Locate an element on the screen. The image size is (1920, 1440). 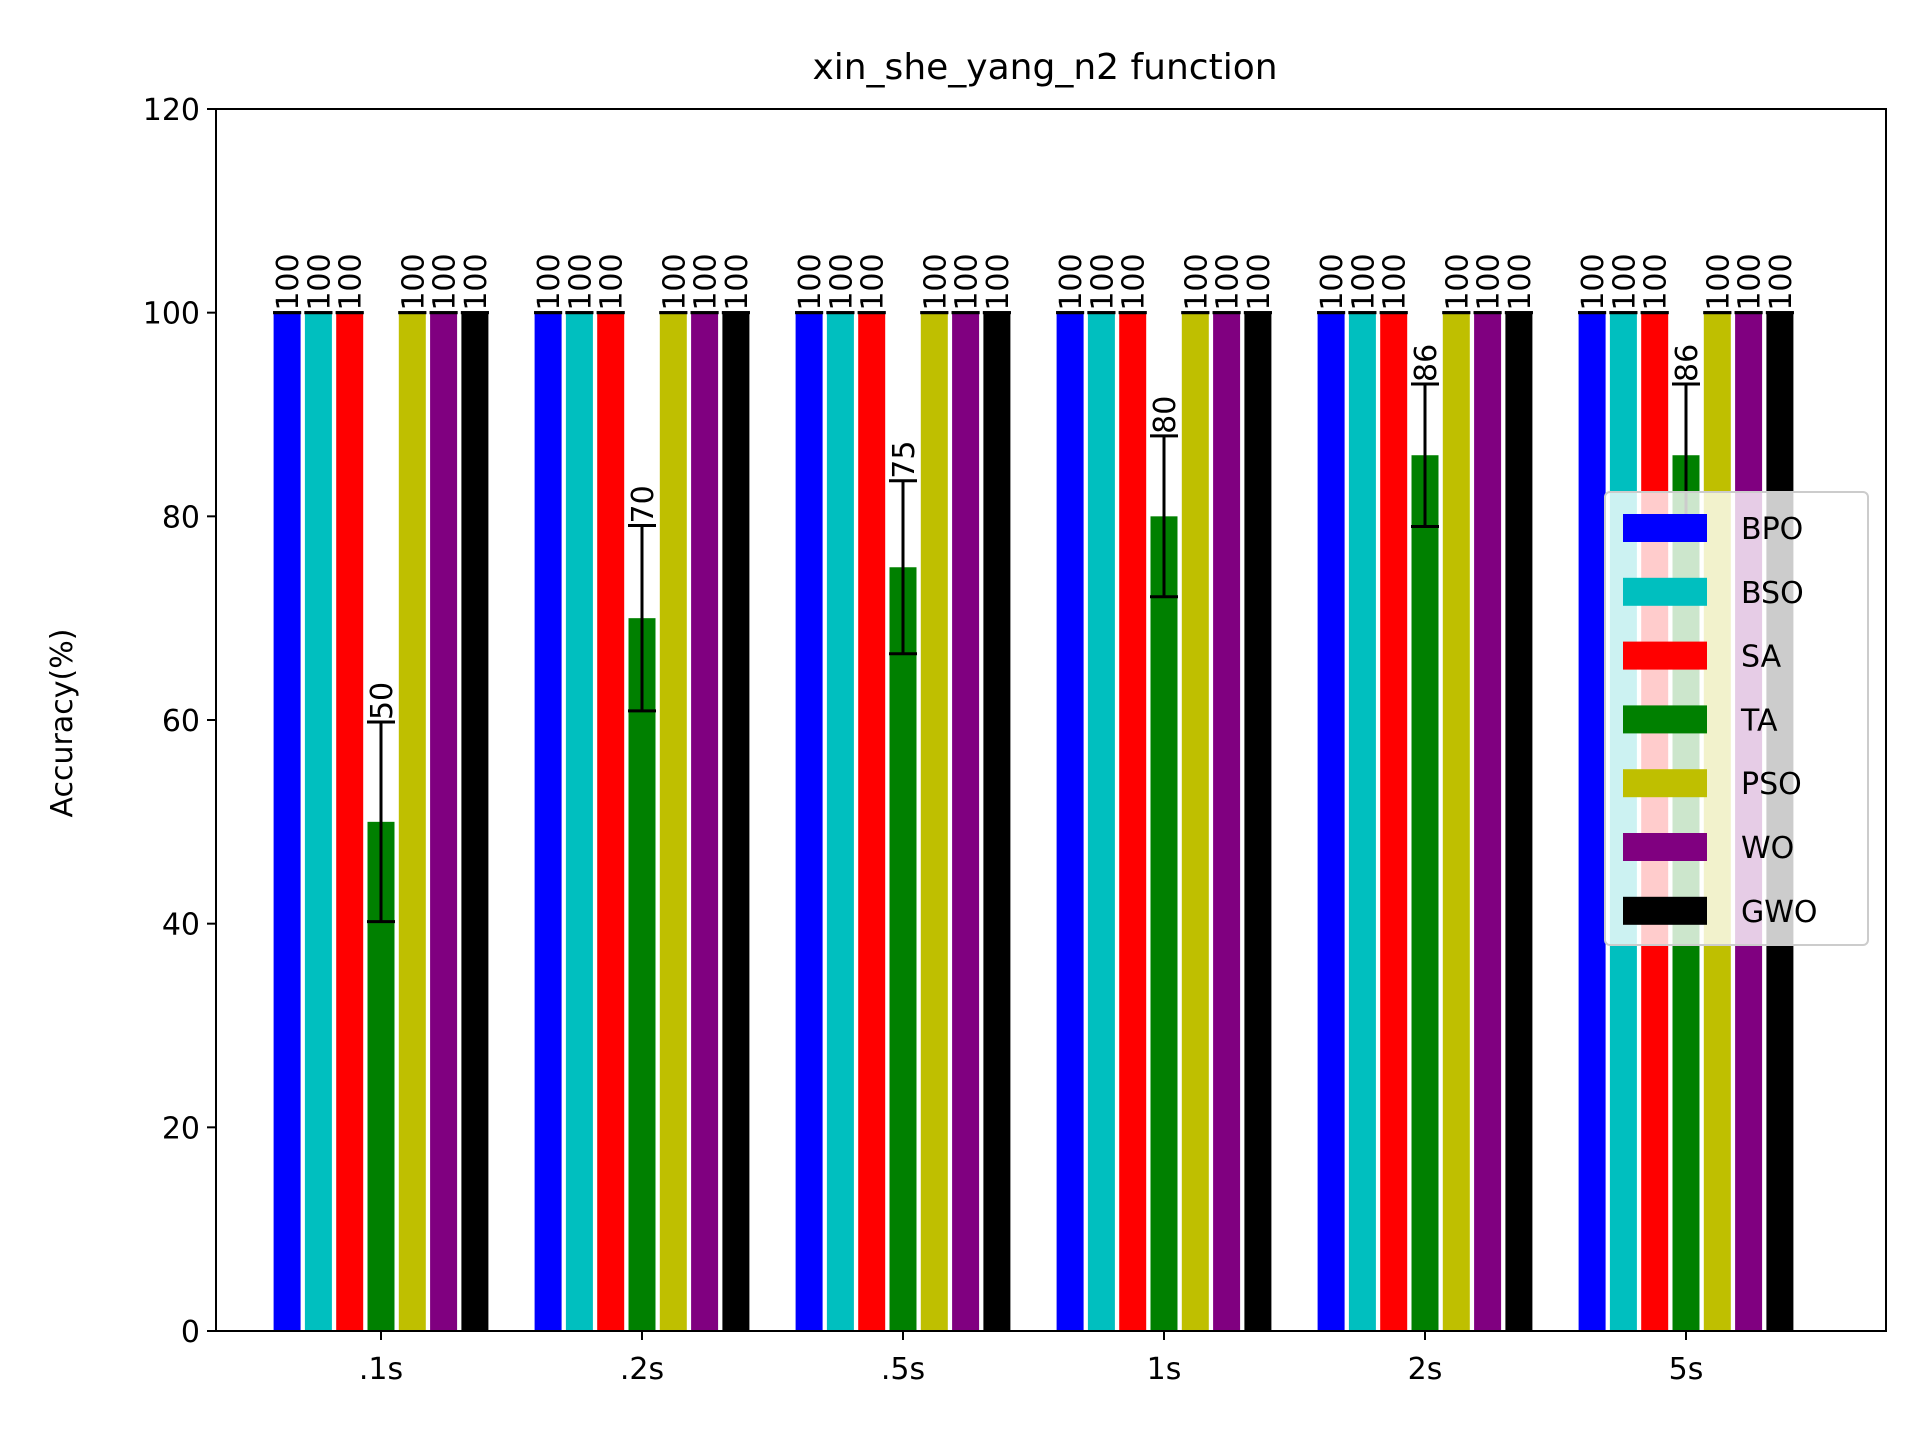
x-tick-label: .5s is located at coordinates (903, 1369).